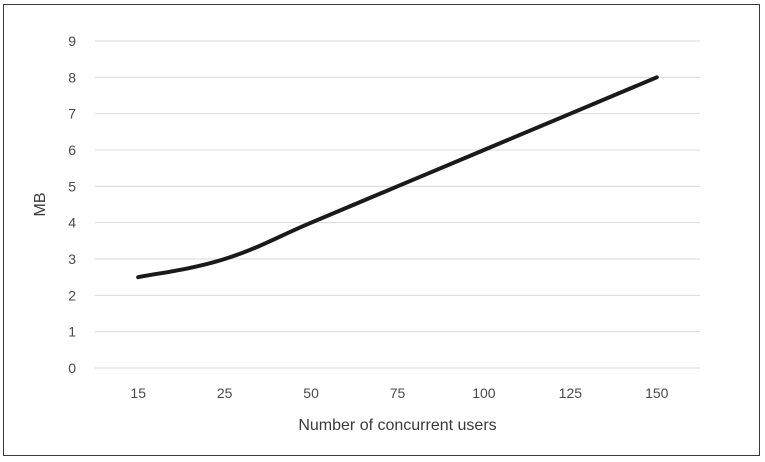 The width and height of the screenshot is (765, 462). What do you see at coordinates (571, 393) in the screenshot?
I see `x-tick-label: 125` at bounding box center [571, 393].